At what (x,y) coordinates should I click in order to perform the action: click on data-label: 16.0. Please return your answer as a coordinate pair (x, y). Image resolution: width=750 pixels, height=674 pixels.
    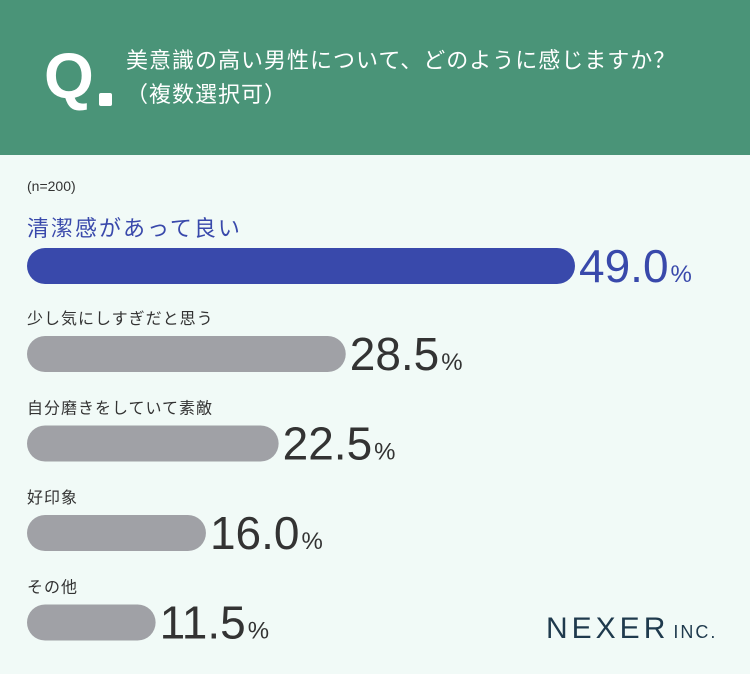
    Looking at the image, I should click on (255, 533).